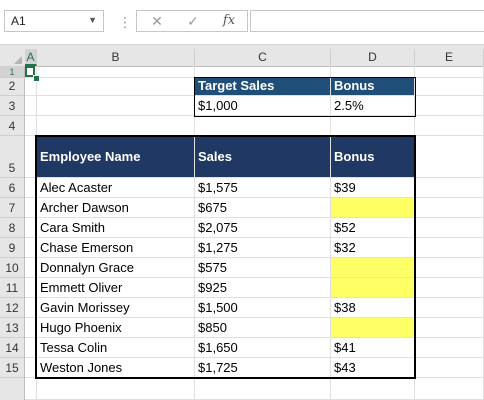 This screenshot has width=484, height=400. What do you see at coordinates (116, 72) in the screenshot?
I see `cell-b1` at bounding box center [116, 72].